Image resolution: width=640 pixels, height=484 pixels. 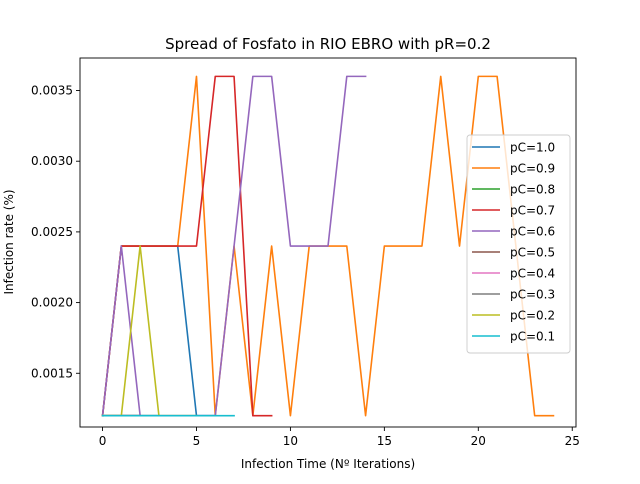 What do you see at coordinates (532, 190) in the screenshot?
I see `legend-label: pC=0.8` at bounding box center [532, 190].